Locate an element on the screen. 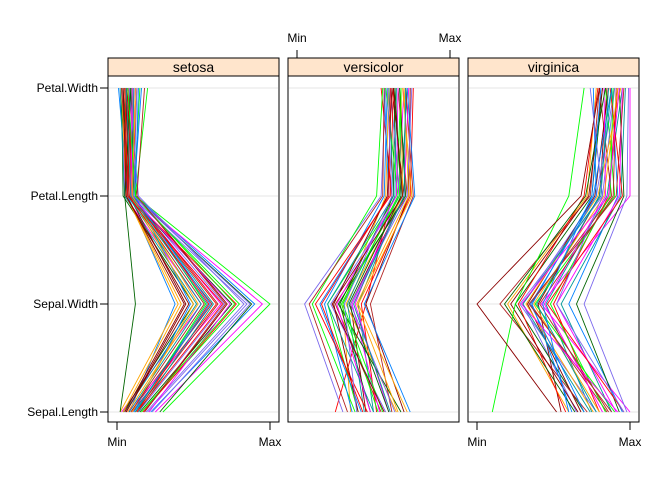 The width and height of the screenshot is (672, 480). variable-label: Sepal.Length is located at coordinates (62, 412).